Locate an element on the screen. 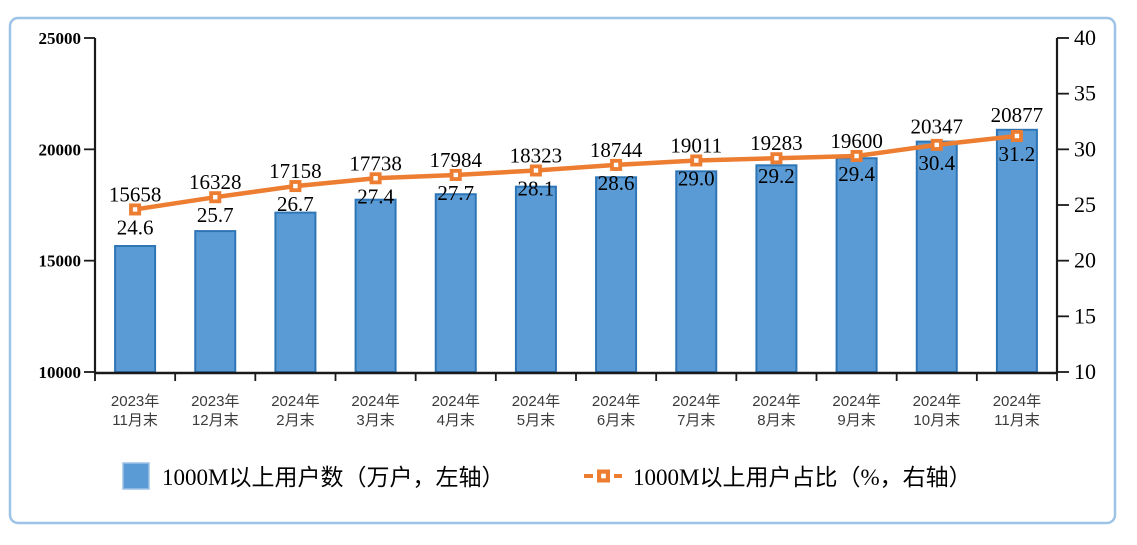 The height and width of the screenshot is (545, 1137). bar-value-label: 16328 is located at coordinates (215, 182).